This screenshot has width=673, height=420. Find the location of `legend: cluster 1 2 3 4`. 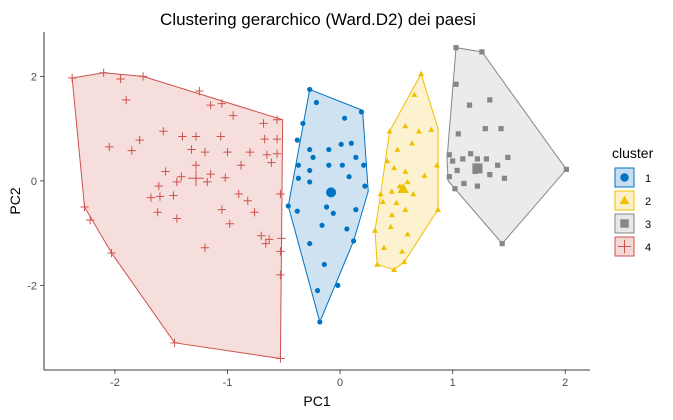

legend: cluster 1 2 3 4 is located at coordinates (633, 201).